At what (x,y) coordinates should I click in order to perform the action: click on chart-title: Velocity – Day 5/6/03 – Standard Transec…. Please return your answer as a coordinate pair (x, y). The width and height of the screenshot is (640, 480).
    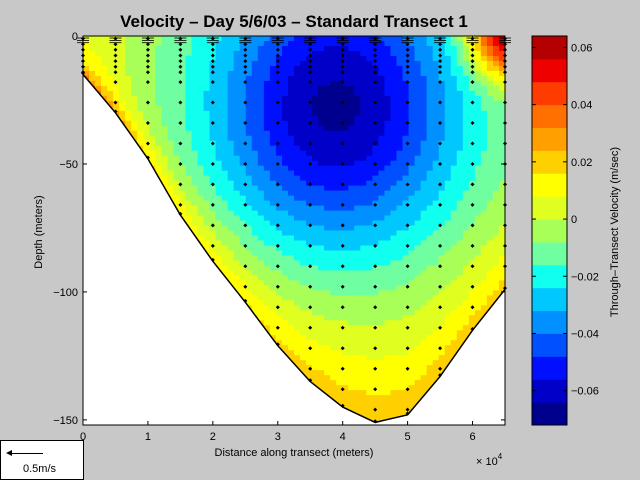
    Looking at the image, I should click on (294, 21).